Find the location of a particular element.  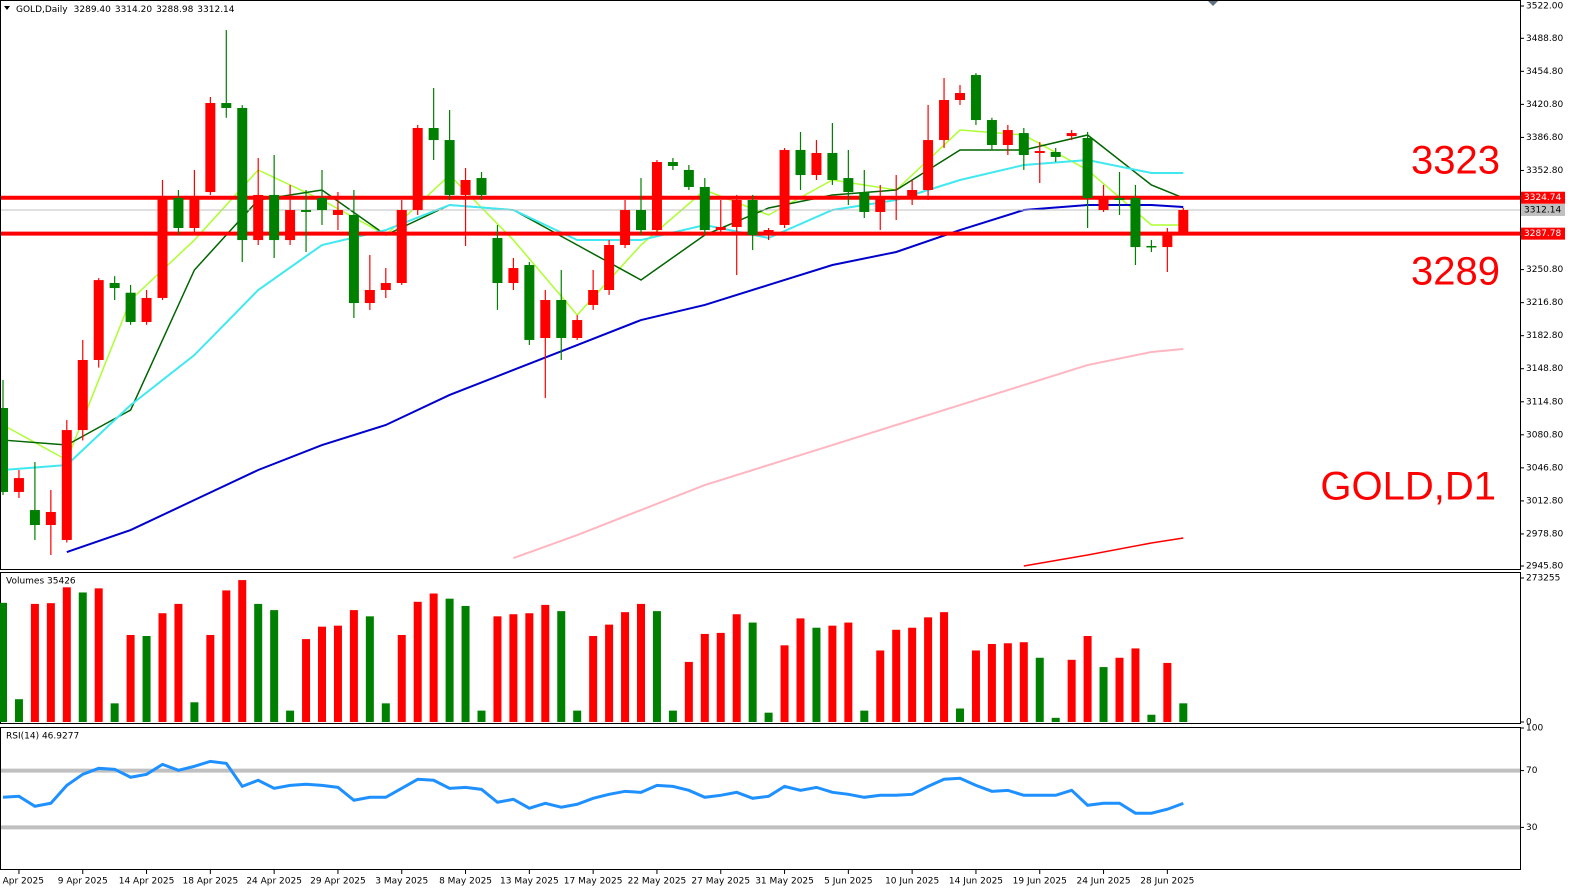

y-tick-label: 30 is located at coordinates (1532, 828).